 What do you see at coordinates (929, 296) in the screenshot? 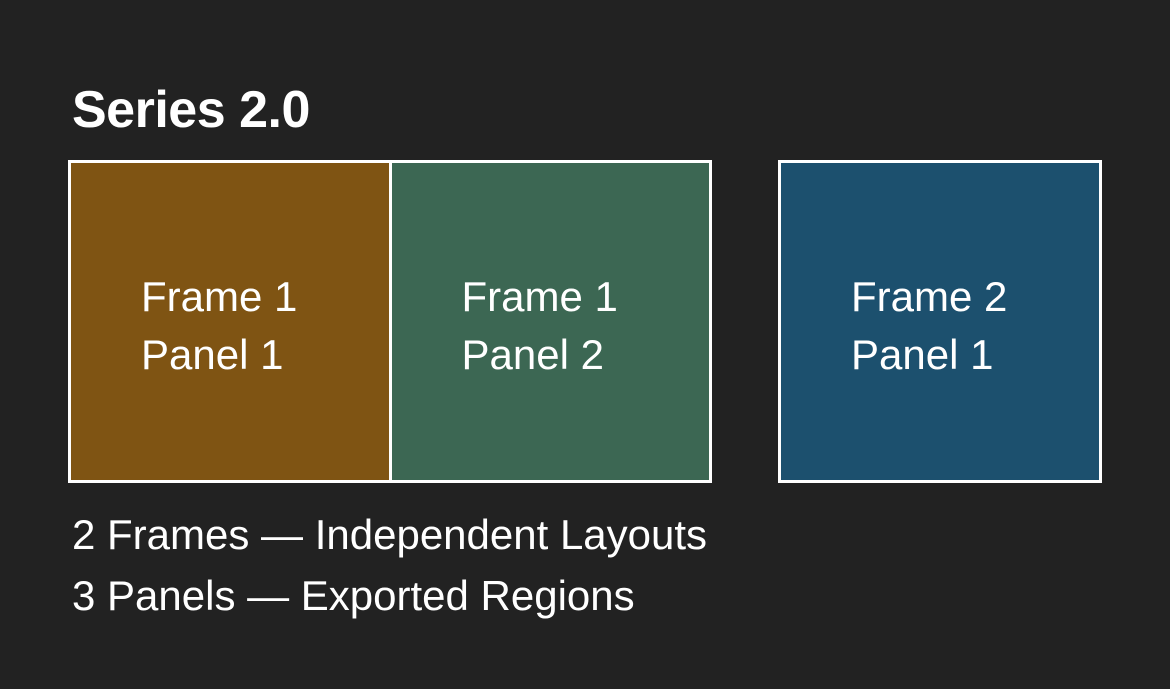
I see `frame-label: Frame 2` at bounding box center [929, 296].